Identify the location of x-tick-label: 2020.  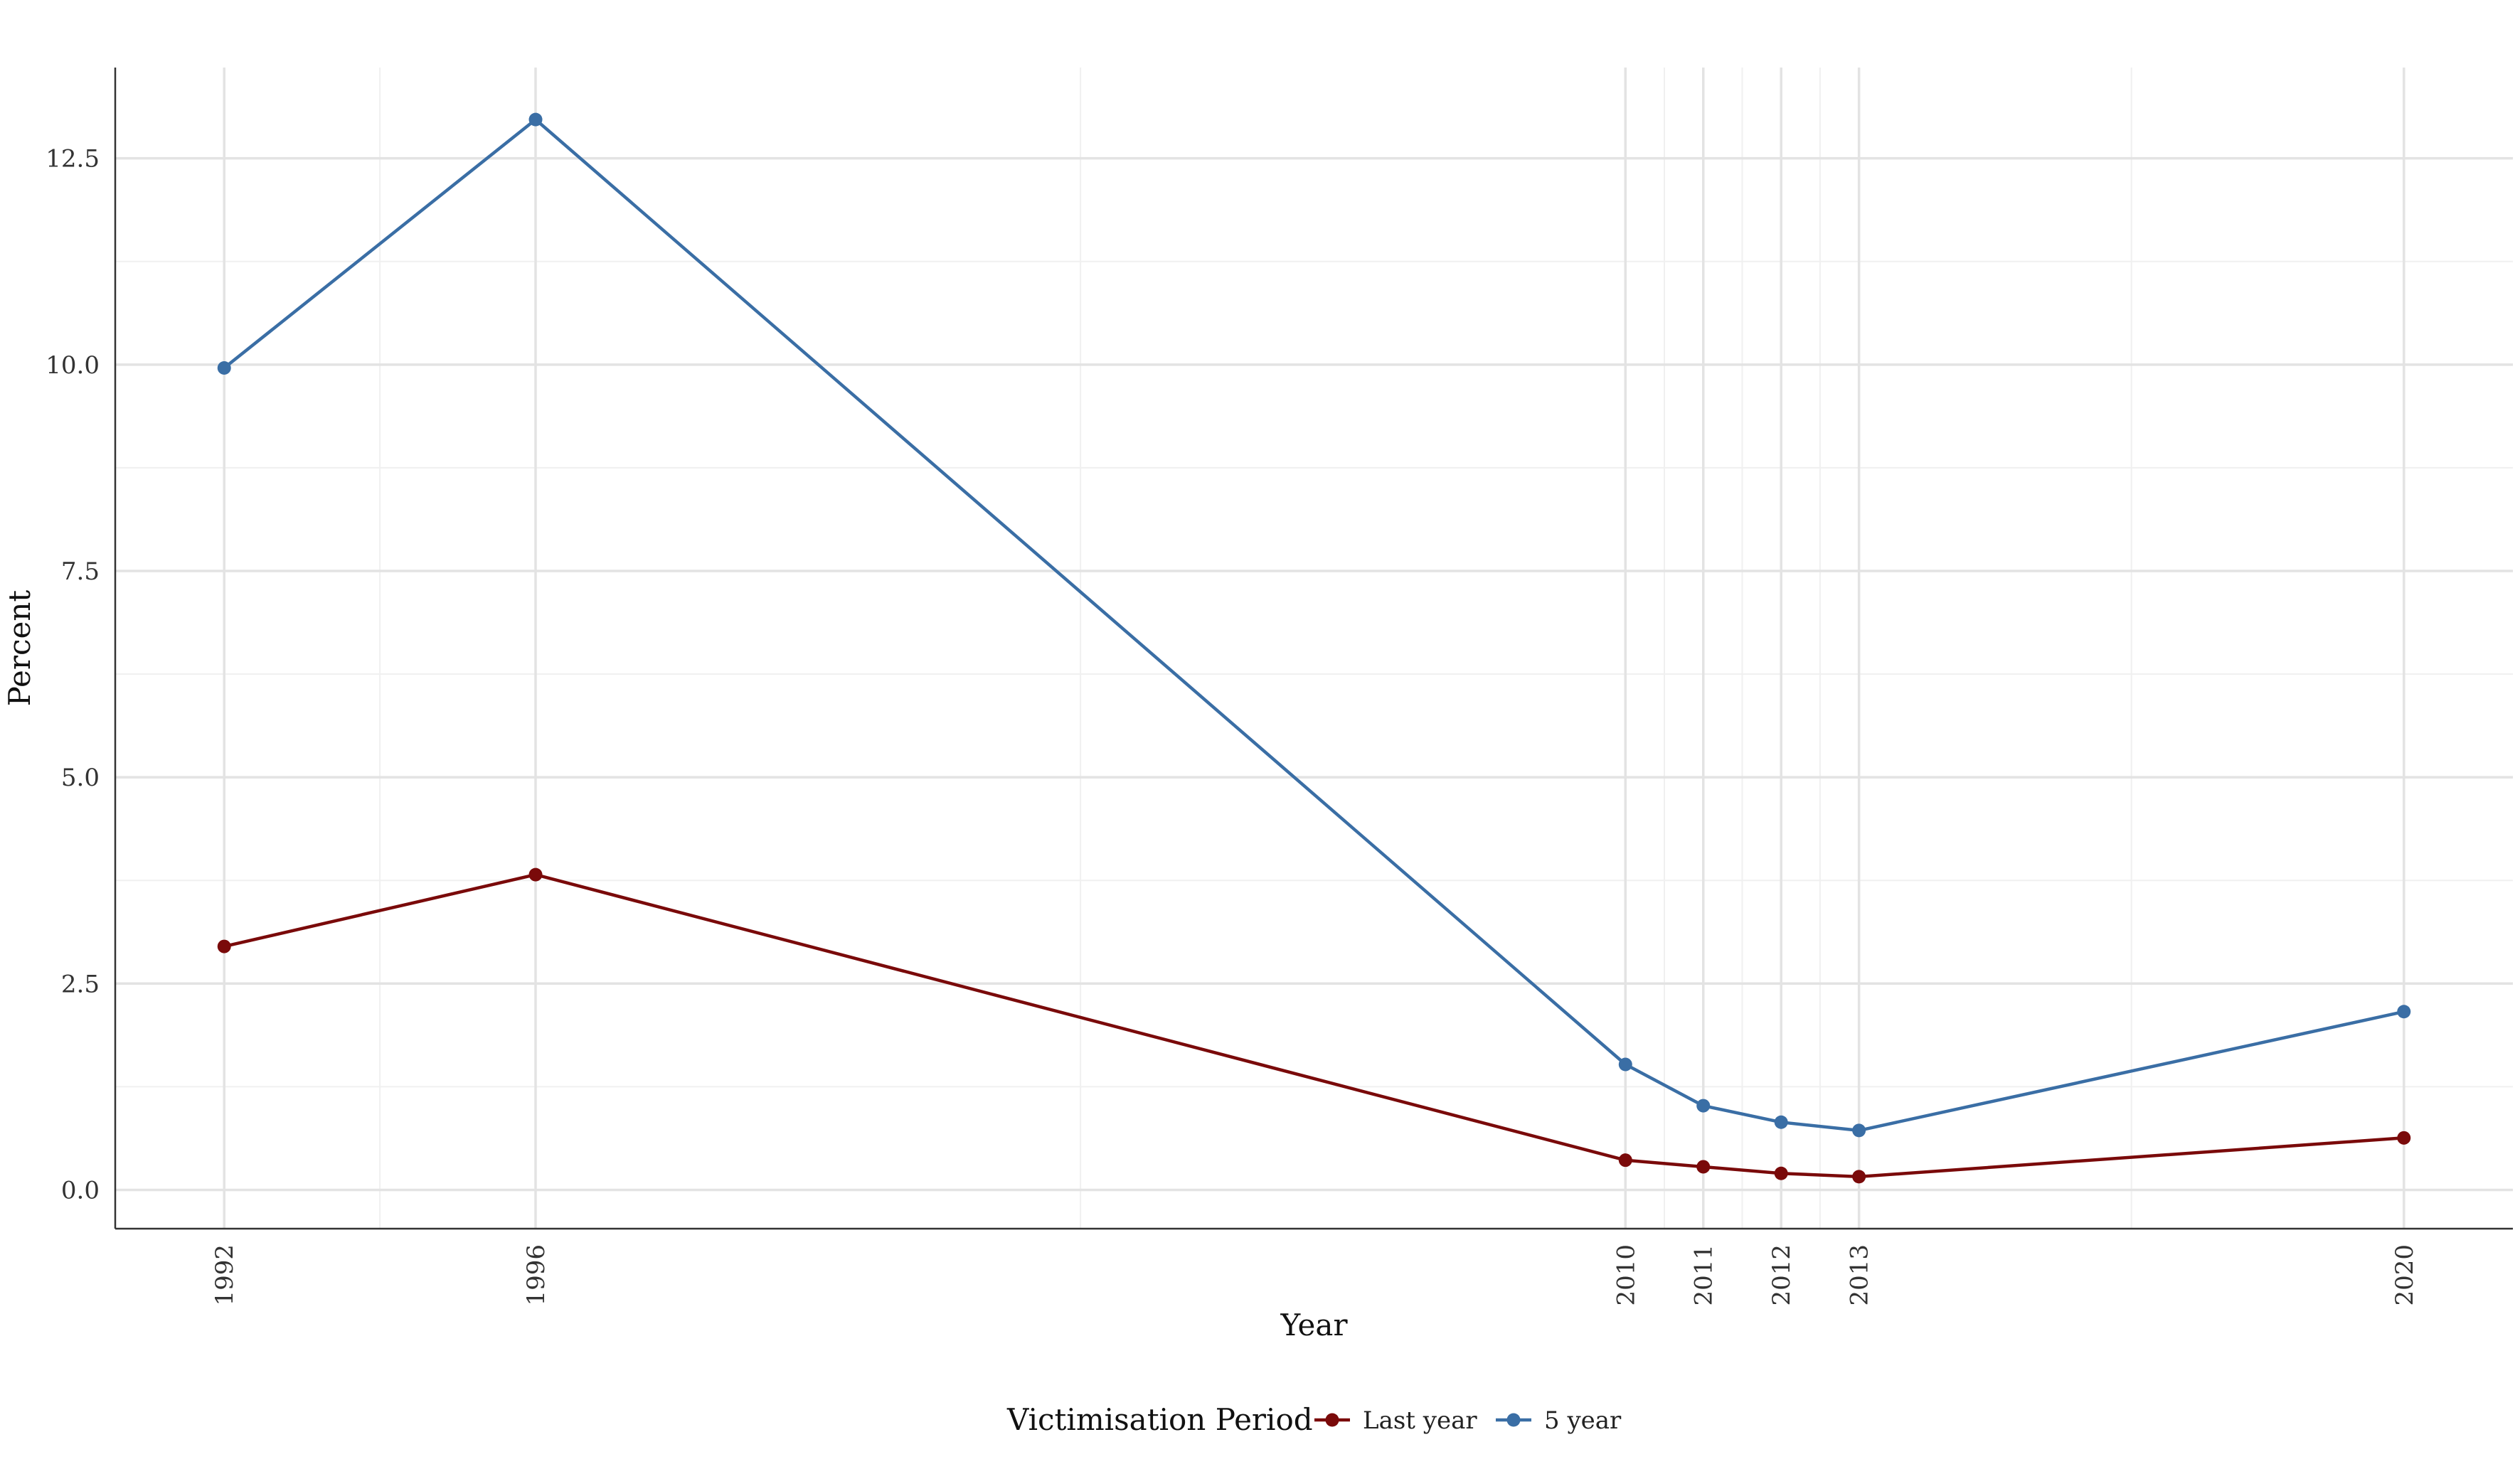
(2405, 1275).